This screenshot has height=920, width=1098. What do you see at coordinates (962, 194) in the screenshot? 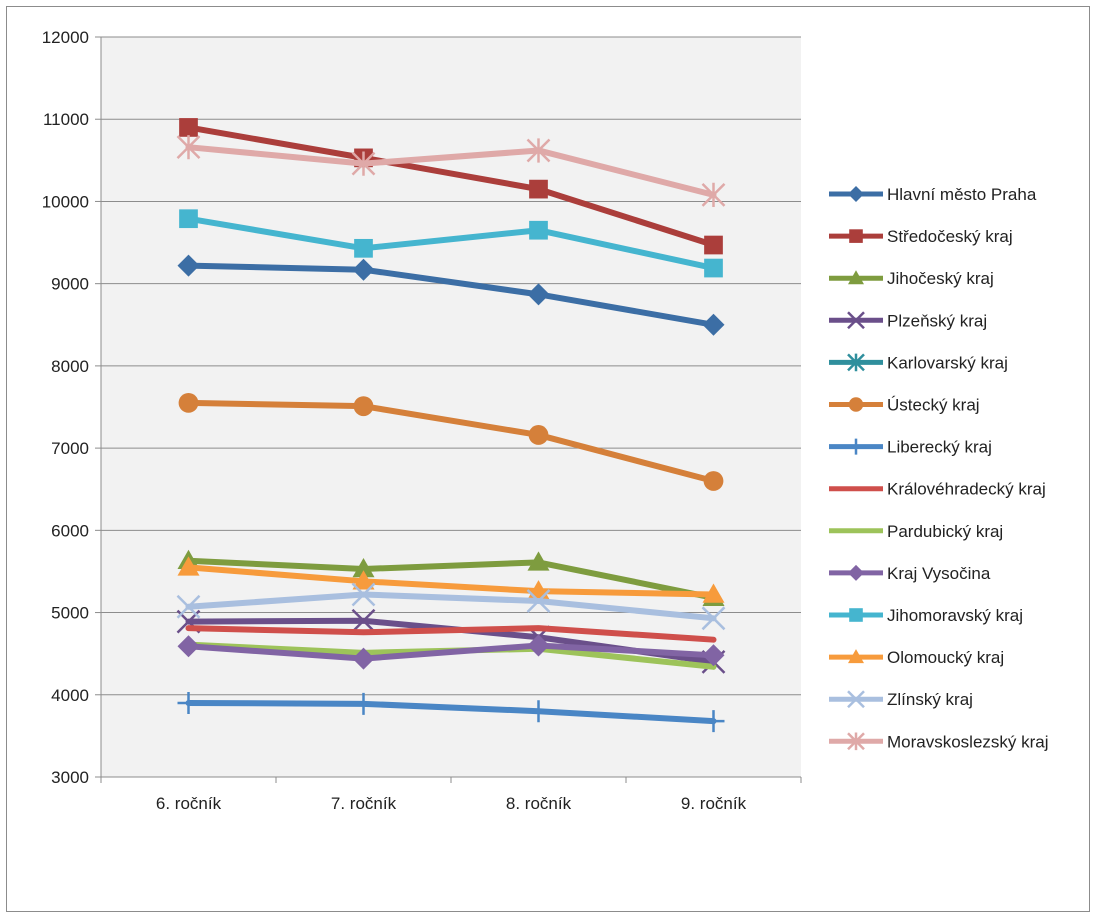
I see `legend-label: Hlavní město Praha` at bounding box center [962, 194].